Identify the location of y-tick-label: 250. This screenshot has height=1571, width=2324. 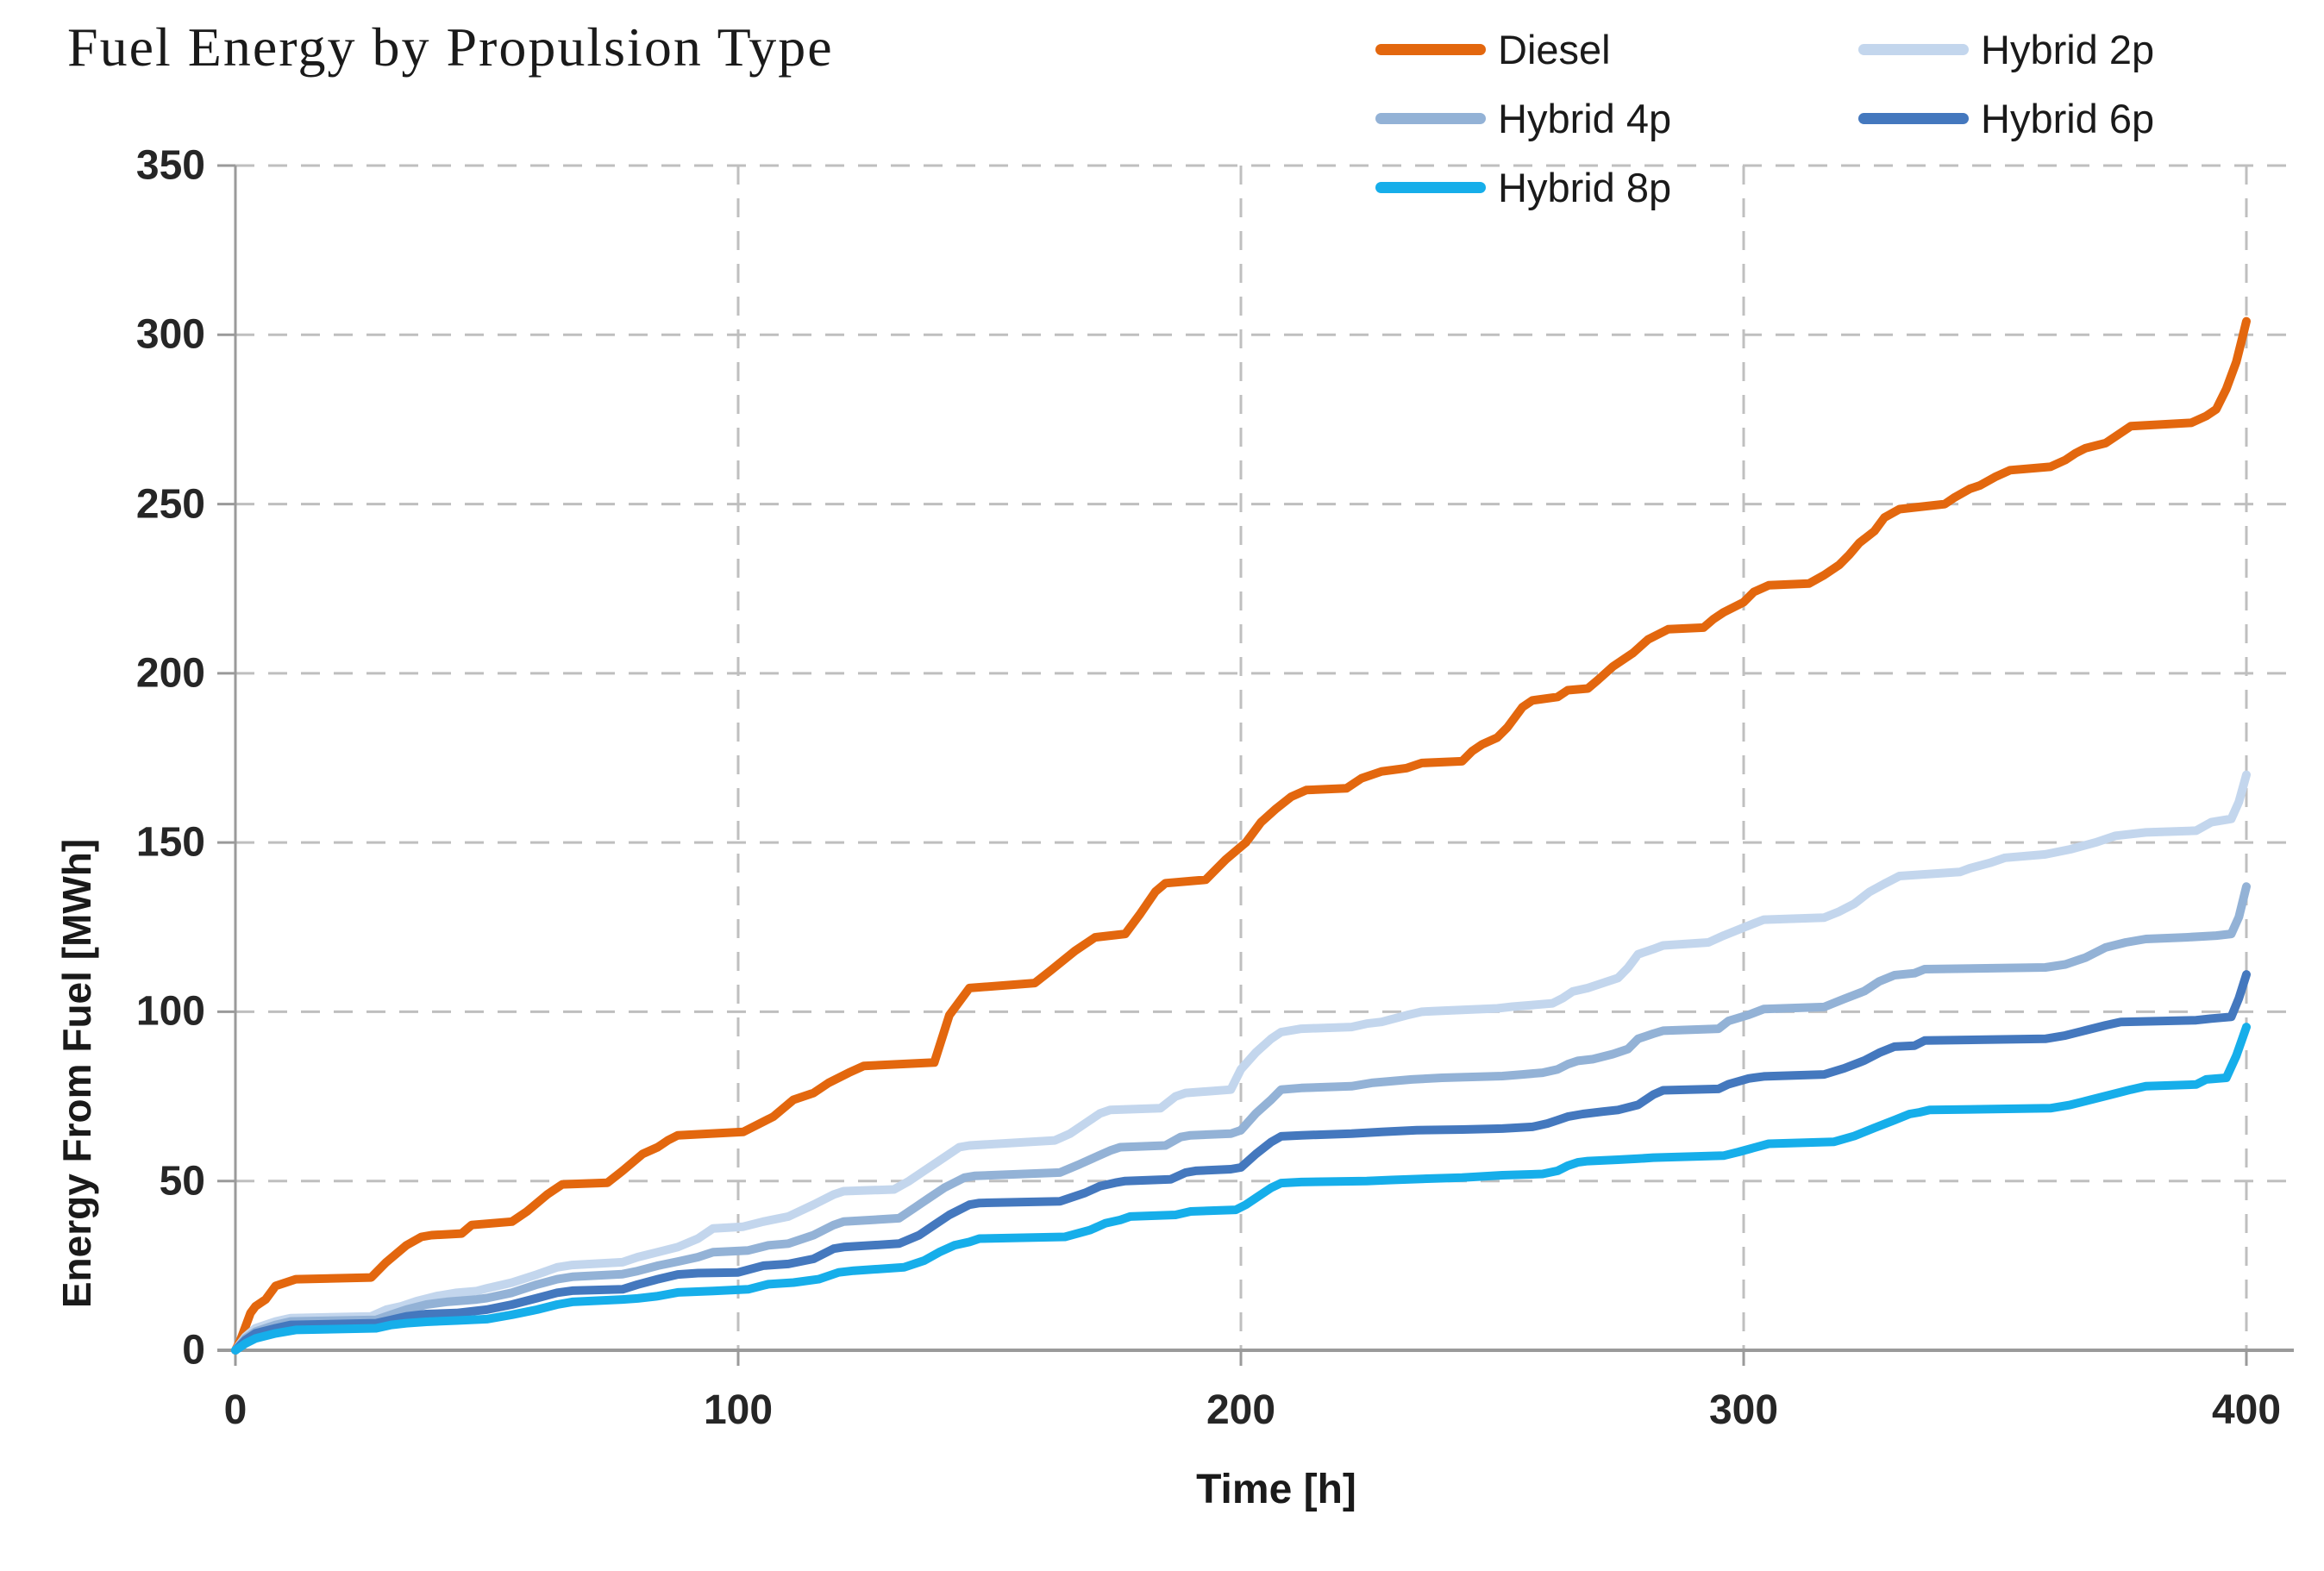
(170, 504).